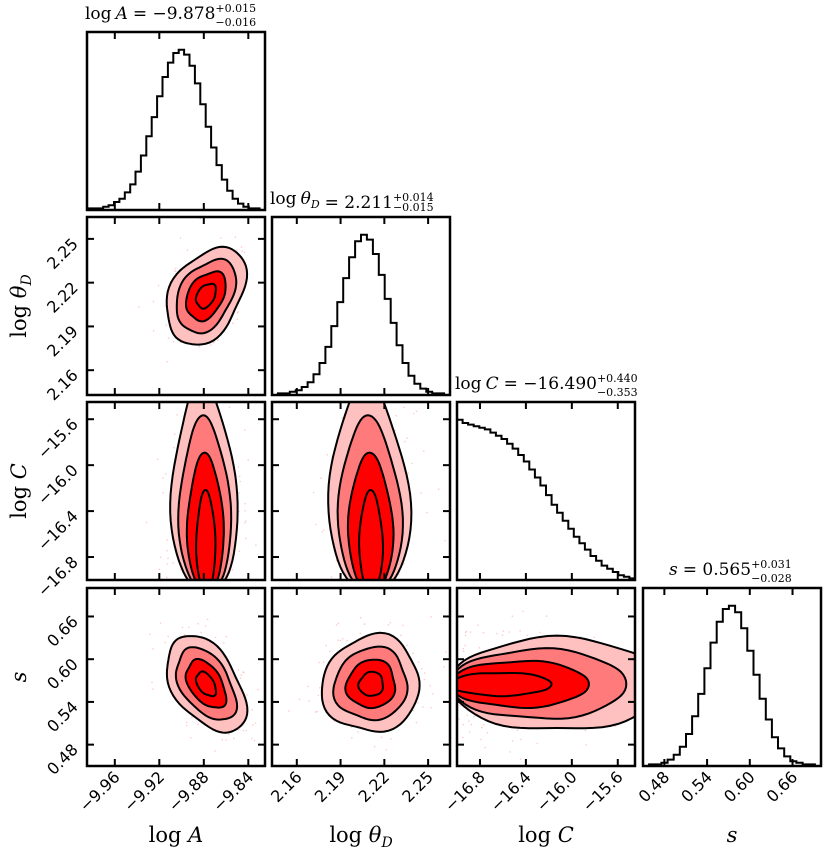  I want to click on y-tick-label: 0.66, so click(62, 631).